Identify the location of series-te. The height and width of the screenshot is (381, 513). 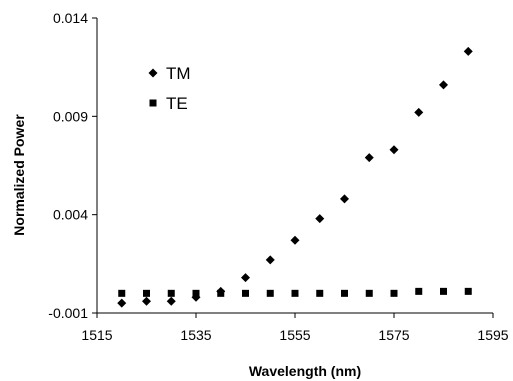
(295, 292).